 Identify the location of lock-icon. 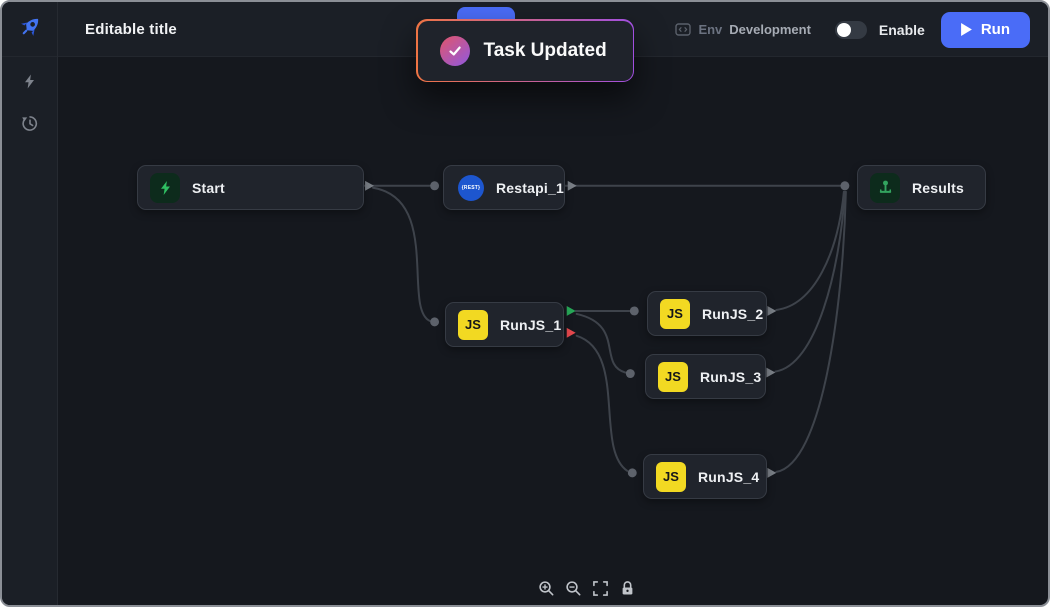
(627, 588).